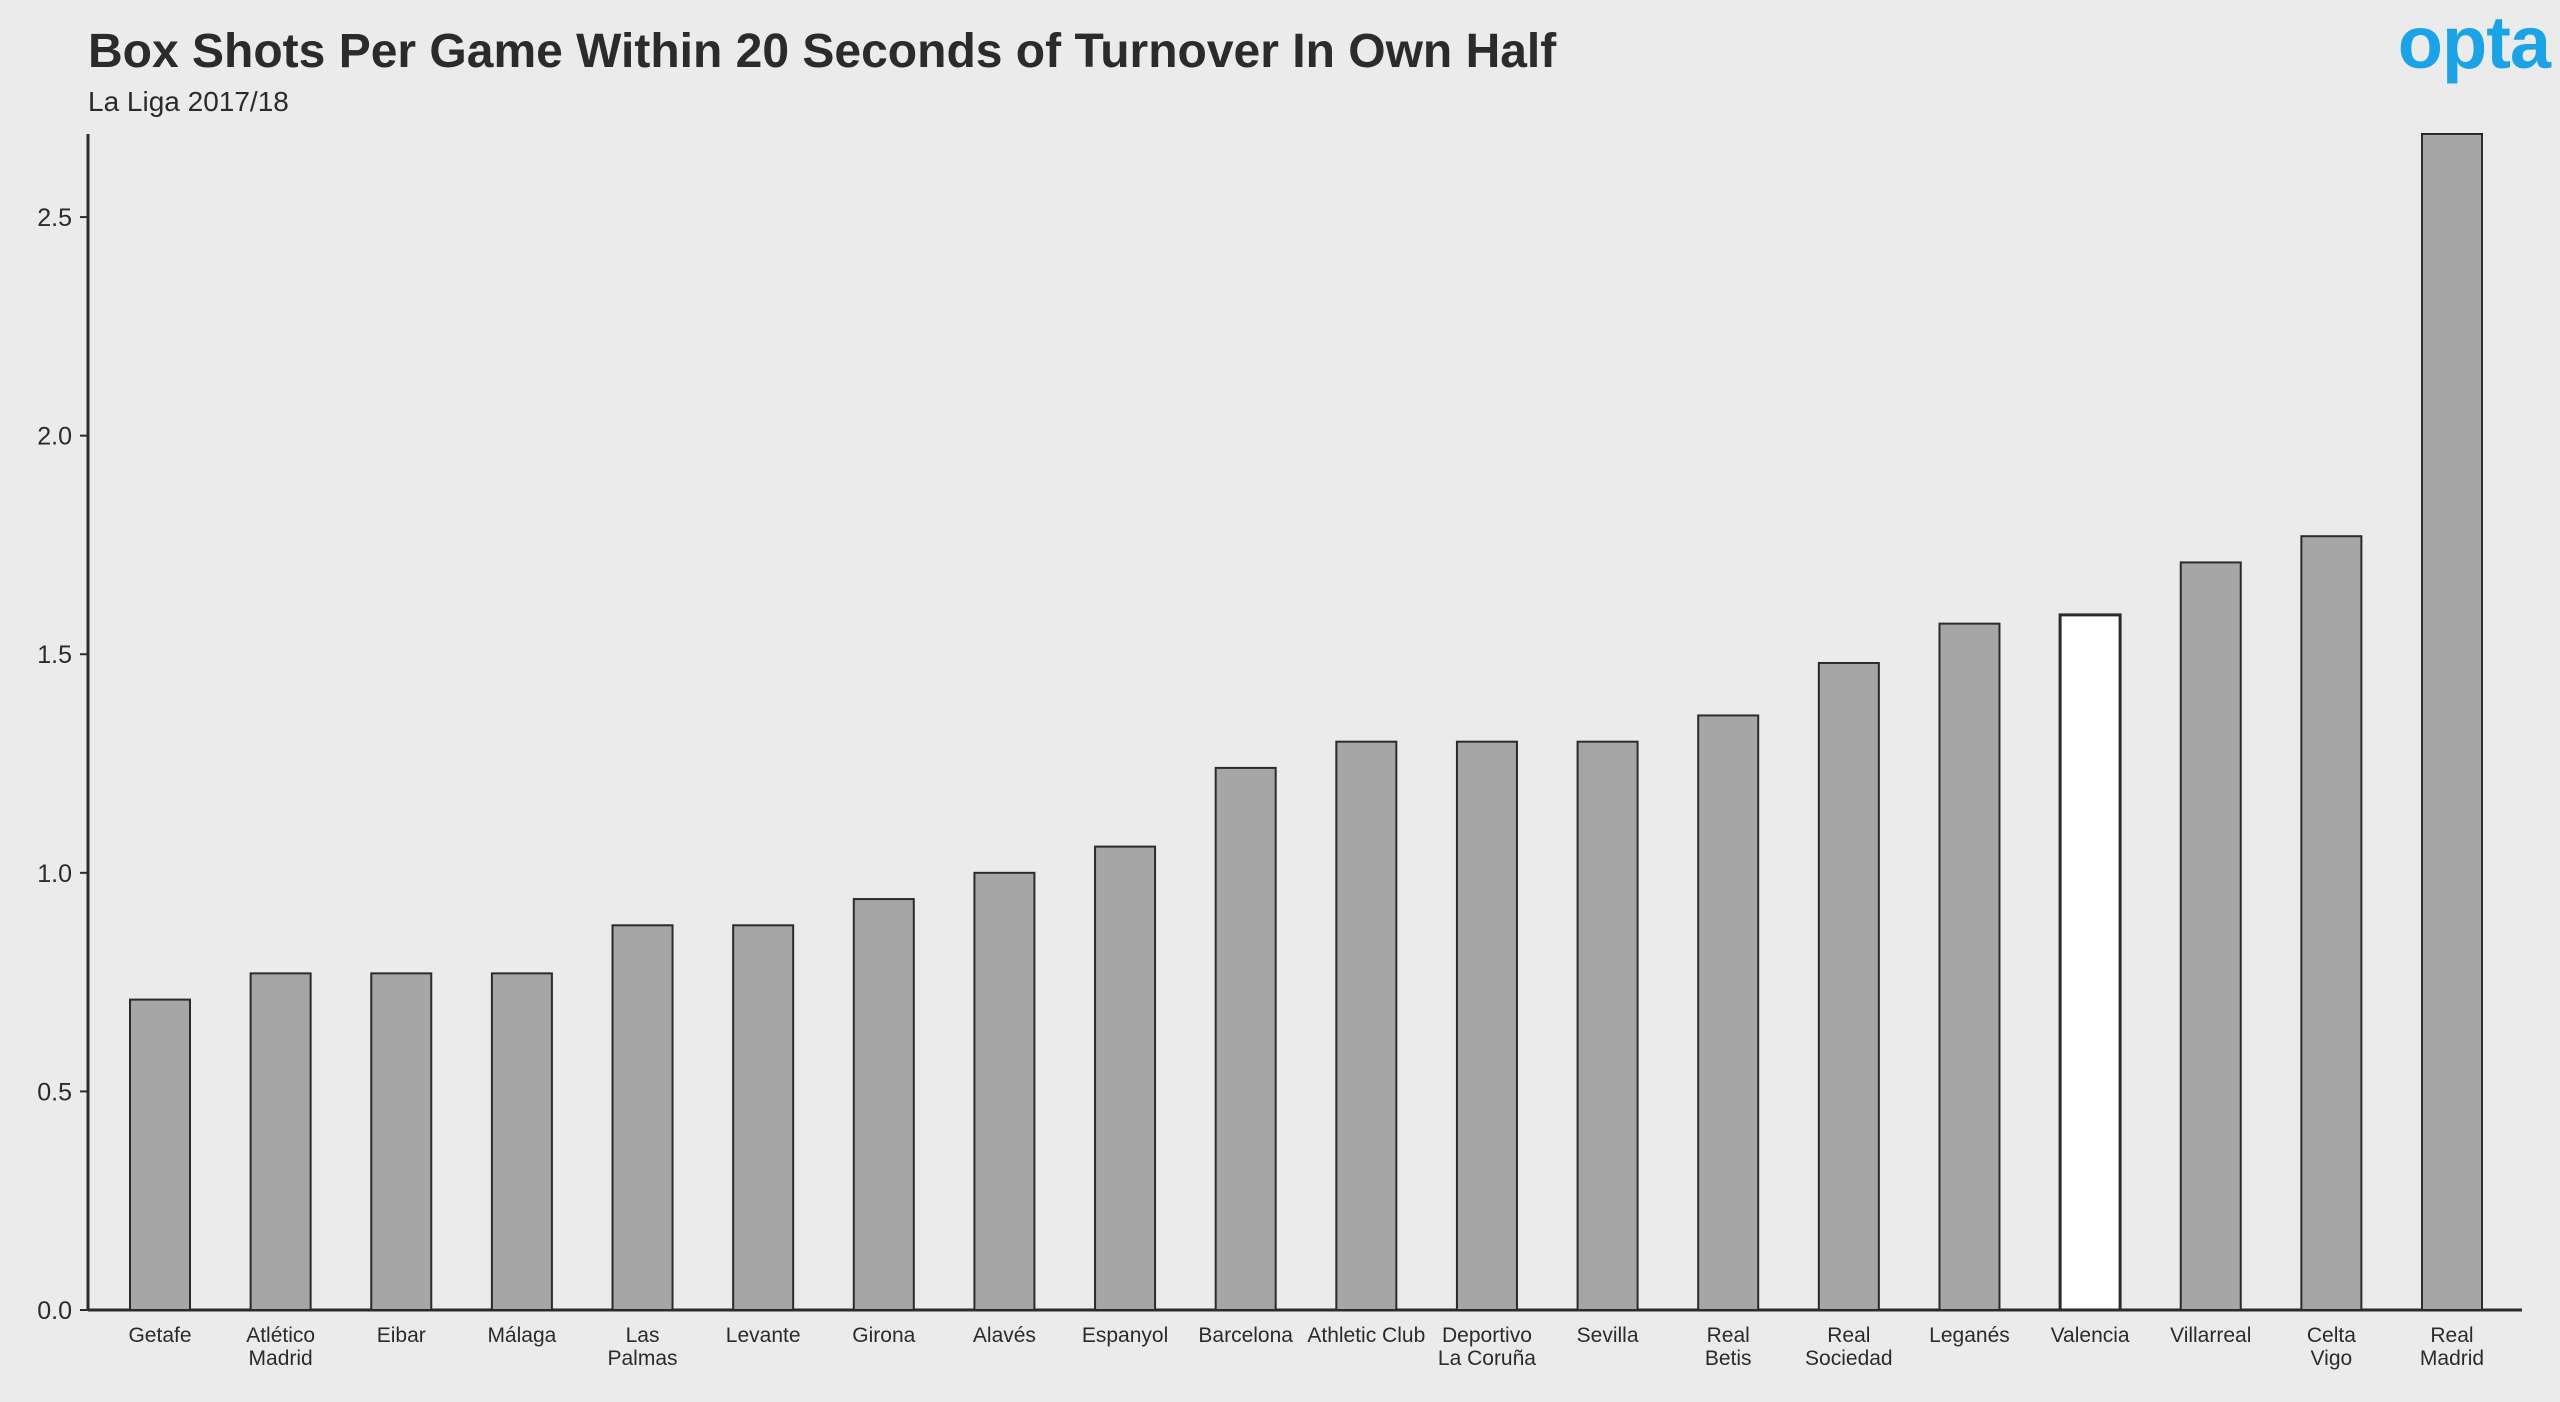 This screenshot has width=2560, height=1402. Describe the element at coordinates (1486, 1025) in the screenshot. I see `bar-deportivo-la-coruña` at that location.